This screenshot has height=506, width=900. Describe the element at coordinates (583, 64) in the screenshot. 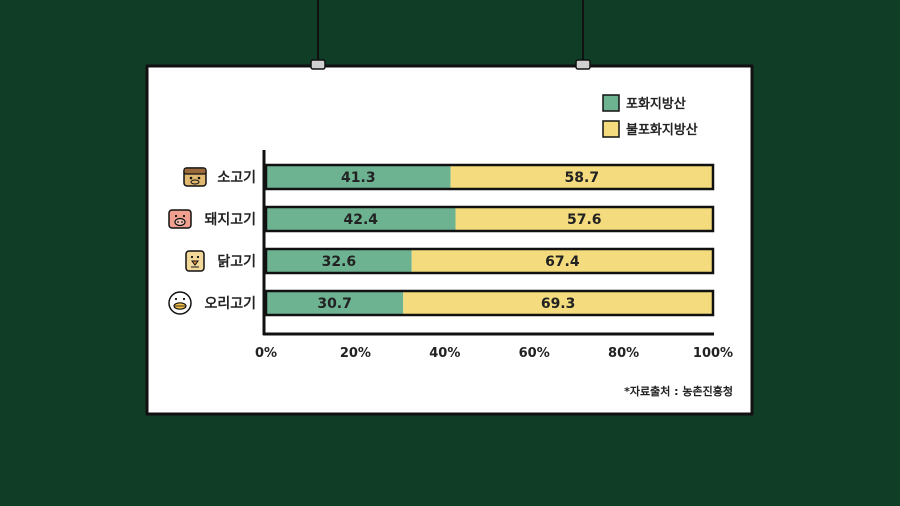

I see `clip-right` at that location.